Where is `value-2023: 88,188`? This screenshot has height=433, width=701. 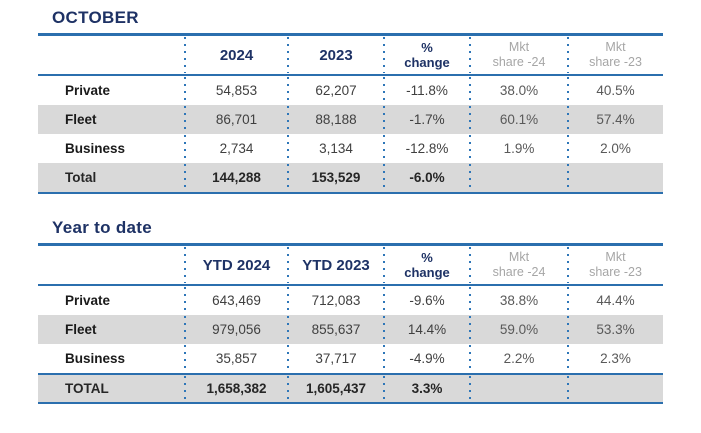
value-2023: 88,188 is located at coordinates (335, 119).